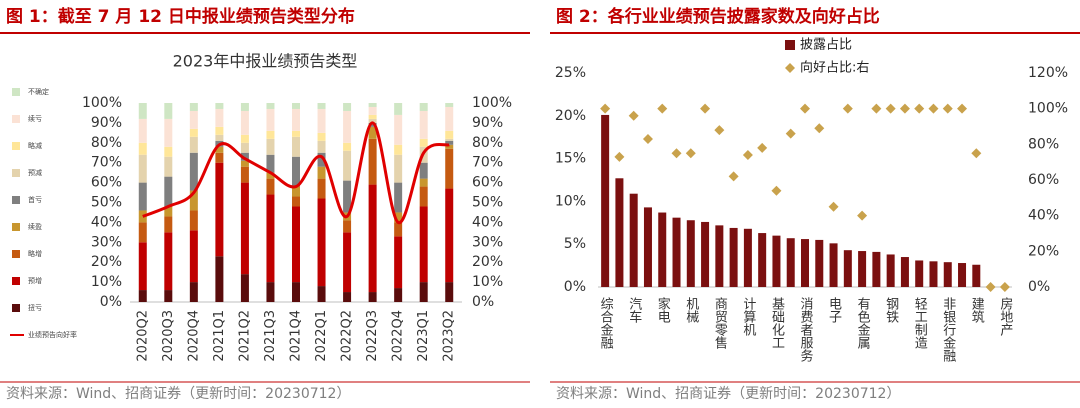  What do you see at coordinates (663, 309) in the screenshot?
I see `x-tick-label: 家电` at bounding box center [663, 309].